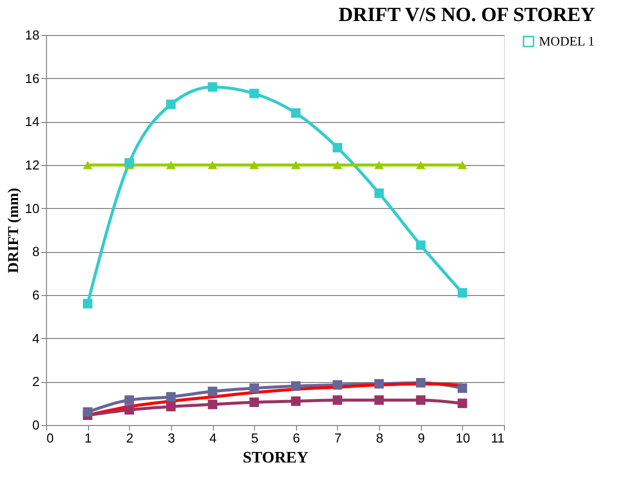  What do you see at coordinates (463, 438) in the screenshot?
I see `x-tick-label: 10` at bounding box center [463, 438].